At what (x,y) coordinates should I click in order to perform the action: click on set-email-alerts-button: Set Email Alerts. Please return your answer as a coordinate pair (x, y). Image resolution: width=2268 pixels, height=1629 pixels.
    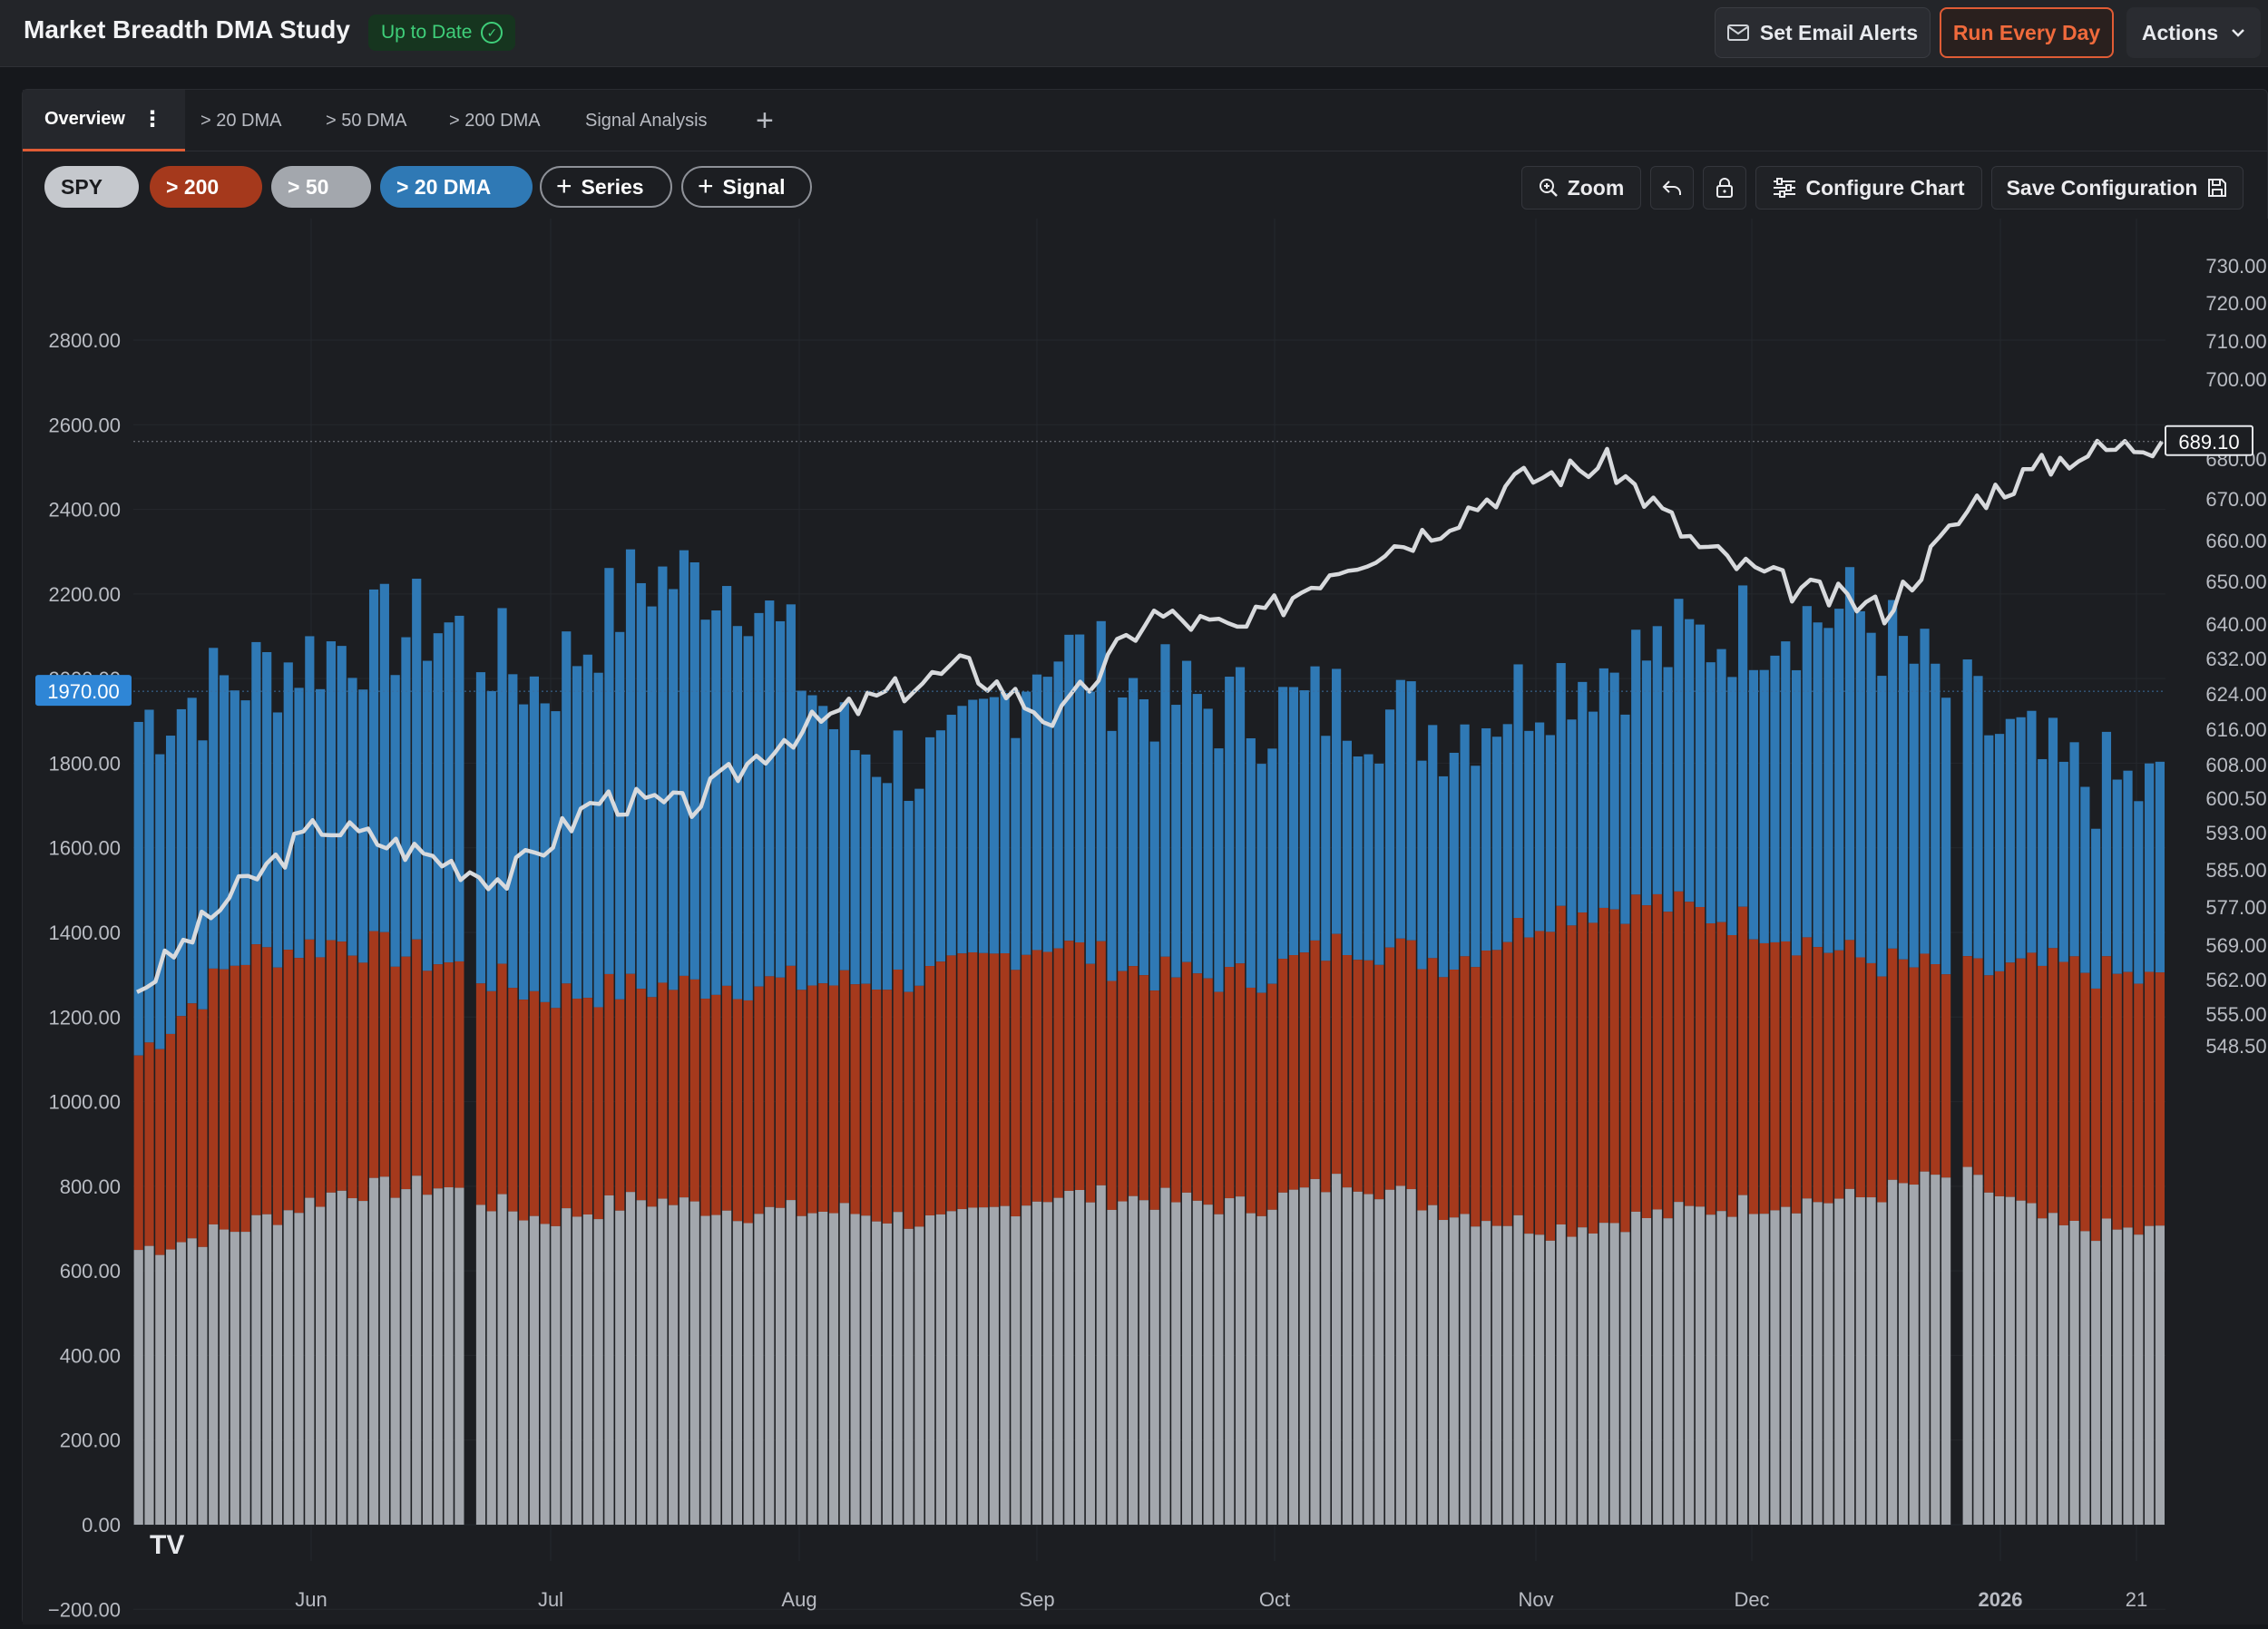
    Looking at the image, I should click on (1823, 32).